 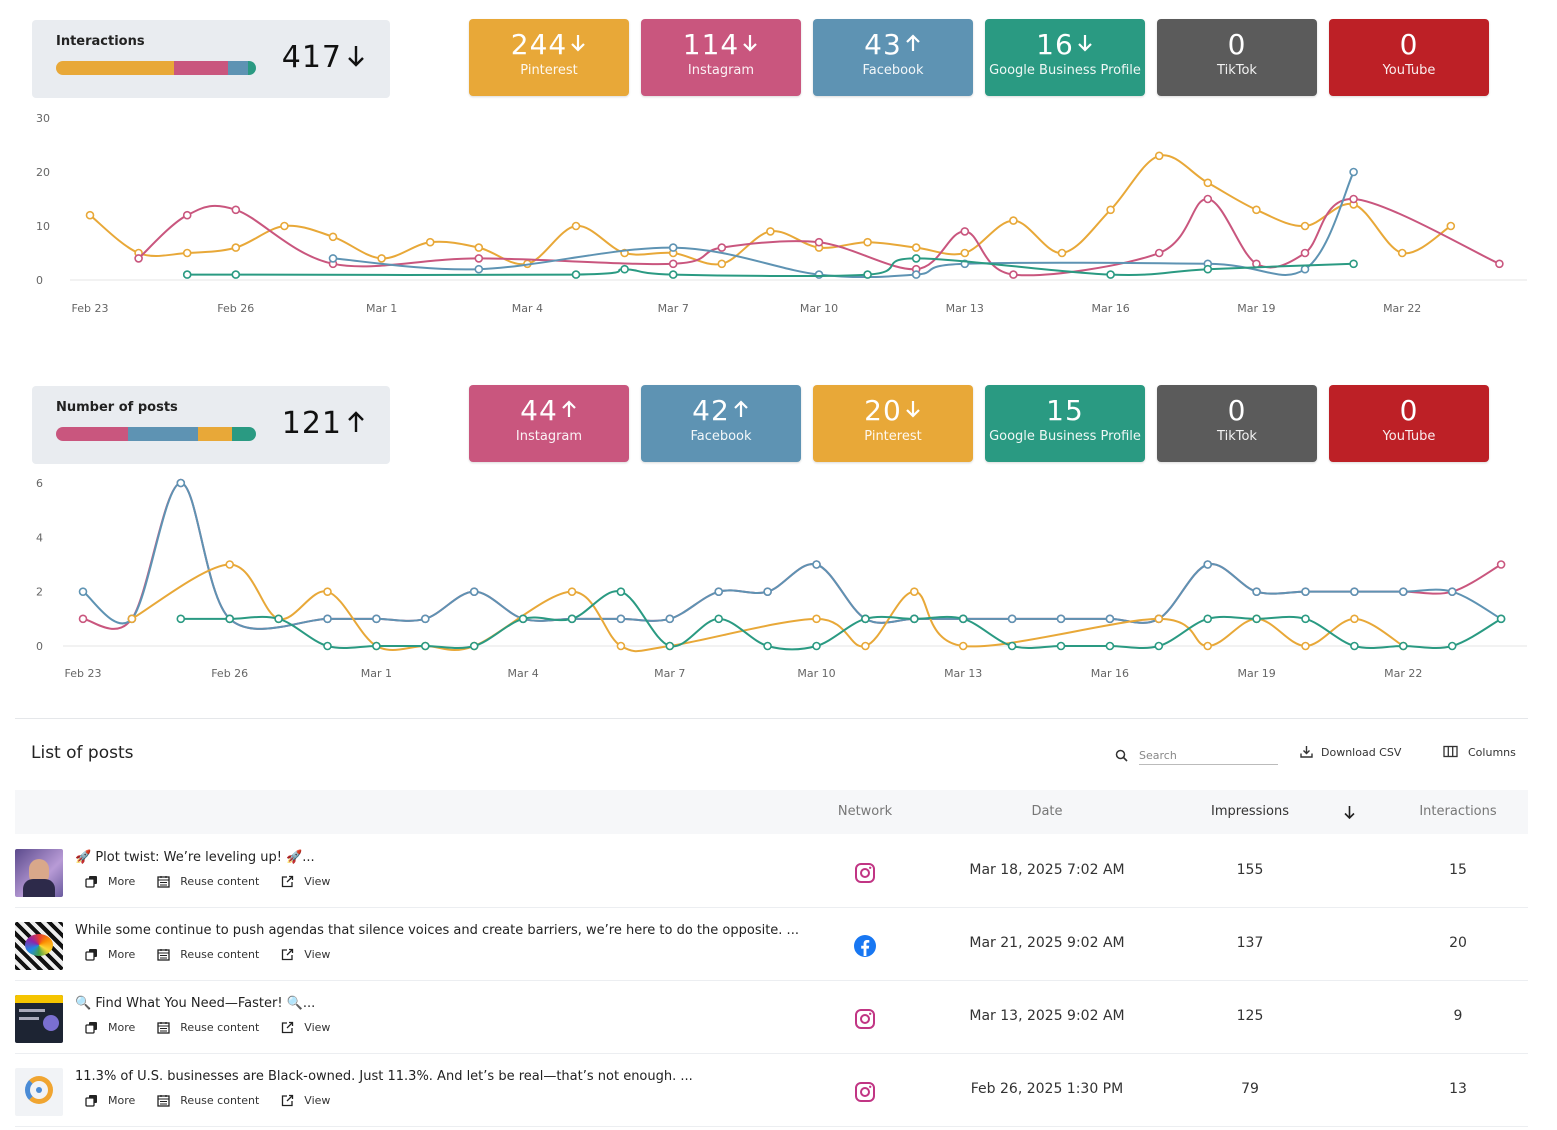 I want to click on download-csv-button: Download CSV, so click(x=1350, y=752).